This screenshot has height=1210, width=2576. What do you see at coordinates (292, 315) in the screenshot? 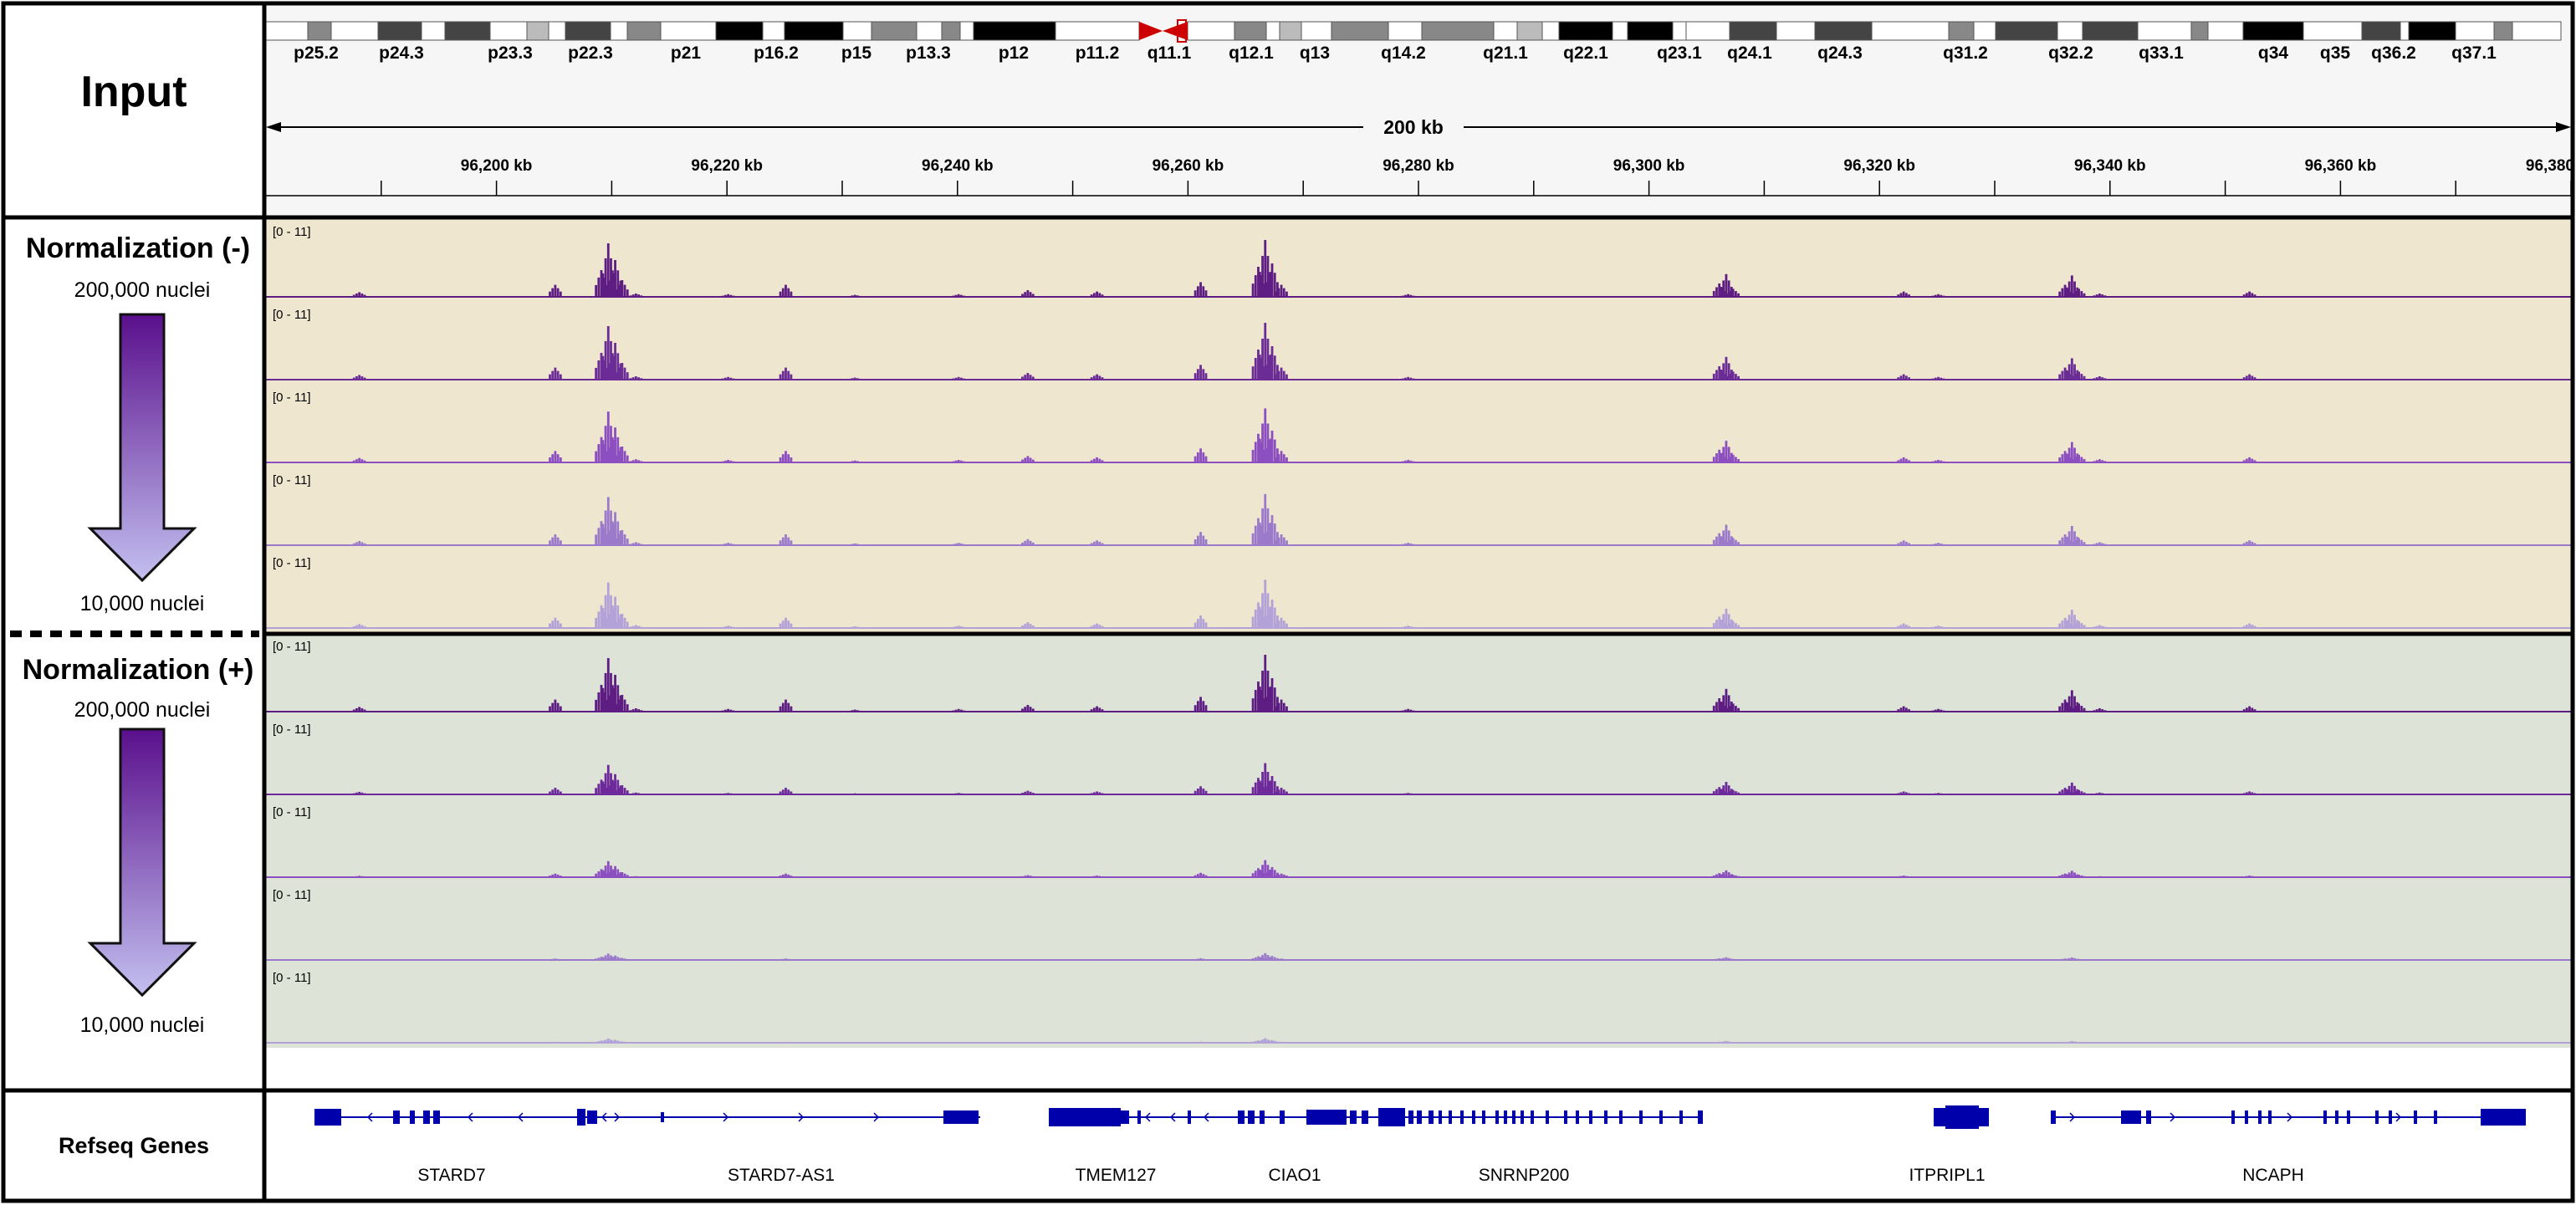
I see `track-range-label: [0 - 11]` at bounding box center [292, 315].